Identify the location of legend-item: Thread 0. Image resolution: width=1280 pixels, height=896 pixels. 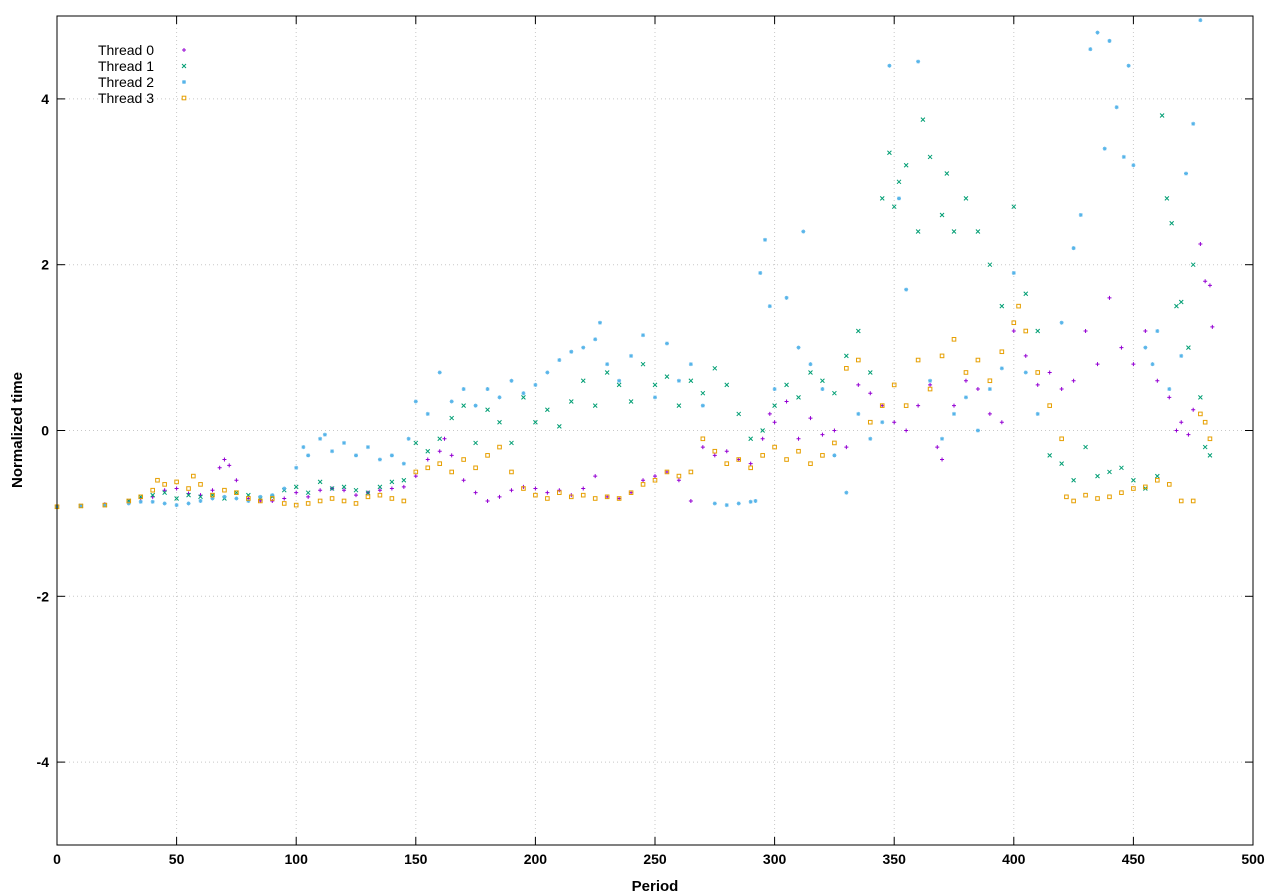
(142, 50).